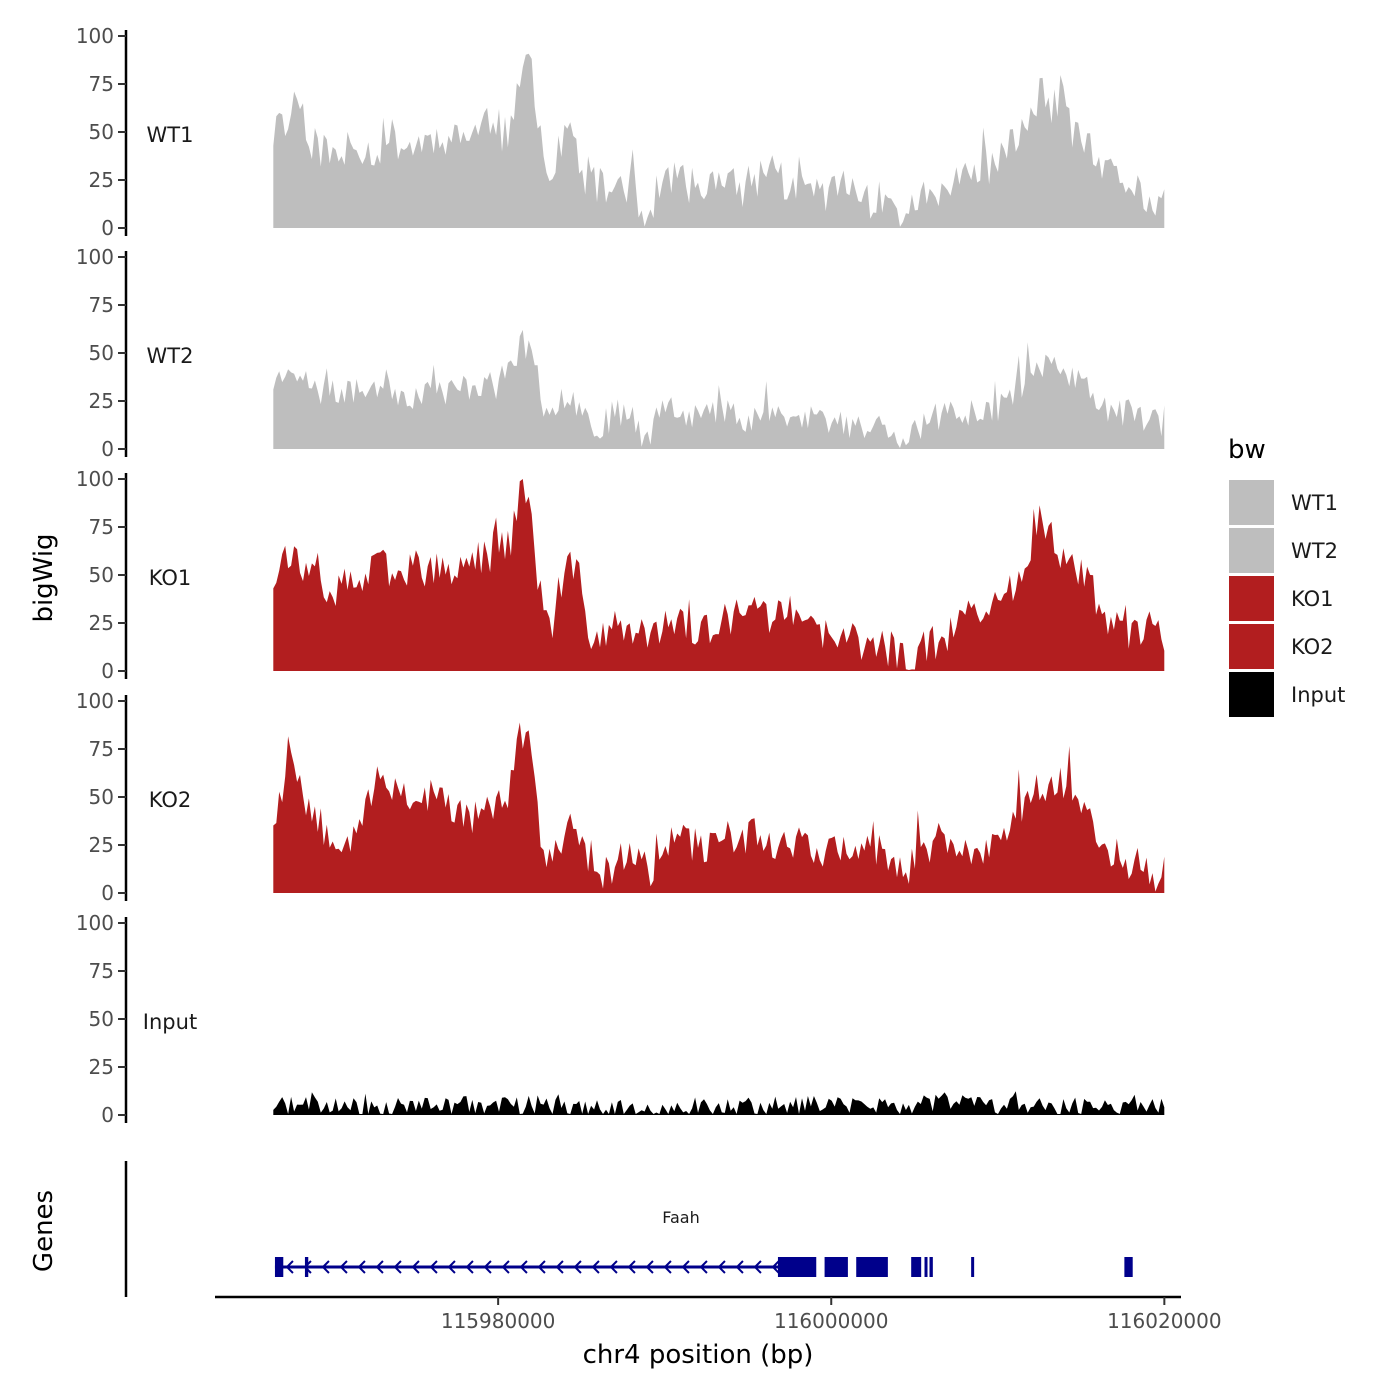  I want to click on track-wt2: 0 25 50 75 100 WT2, so click(620, 353).